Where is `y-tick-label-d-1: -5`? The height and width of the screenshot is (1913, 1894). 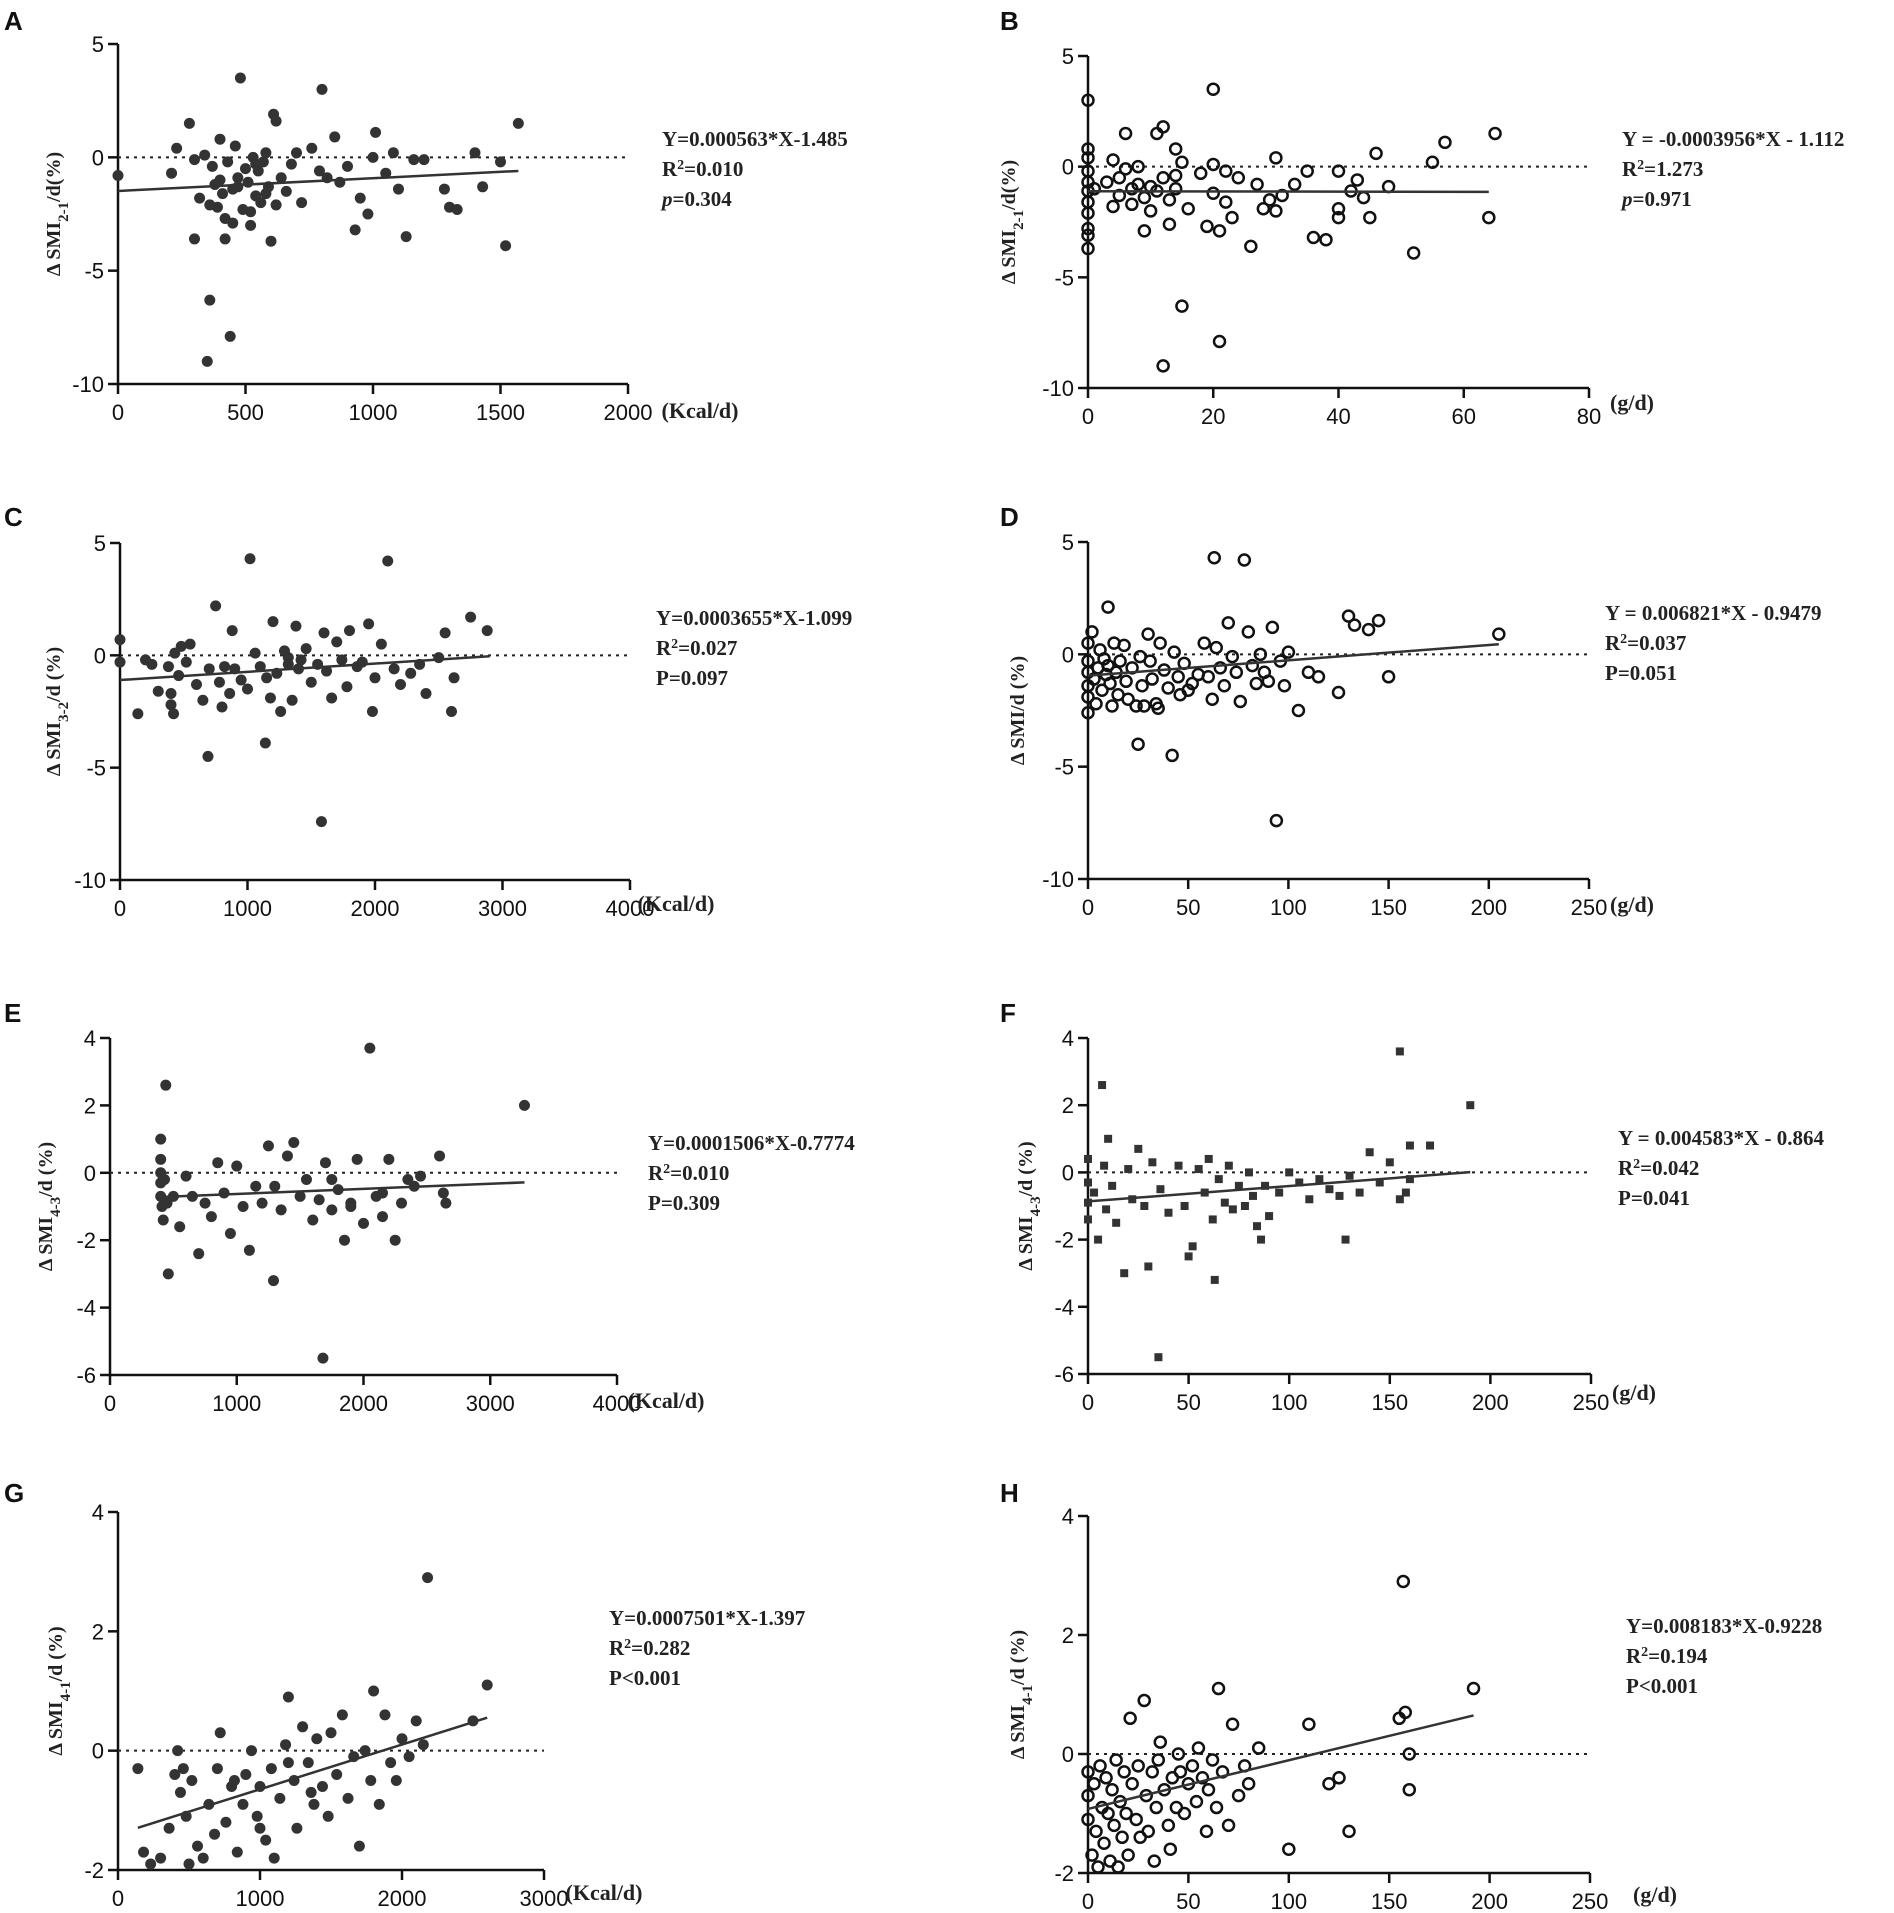 y-tick-label-d-1: -5 is located at coordinates (1064, 767).